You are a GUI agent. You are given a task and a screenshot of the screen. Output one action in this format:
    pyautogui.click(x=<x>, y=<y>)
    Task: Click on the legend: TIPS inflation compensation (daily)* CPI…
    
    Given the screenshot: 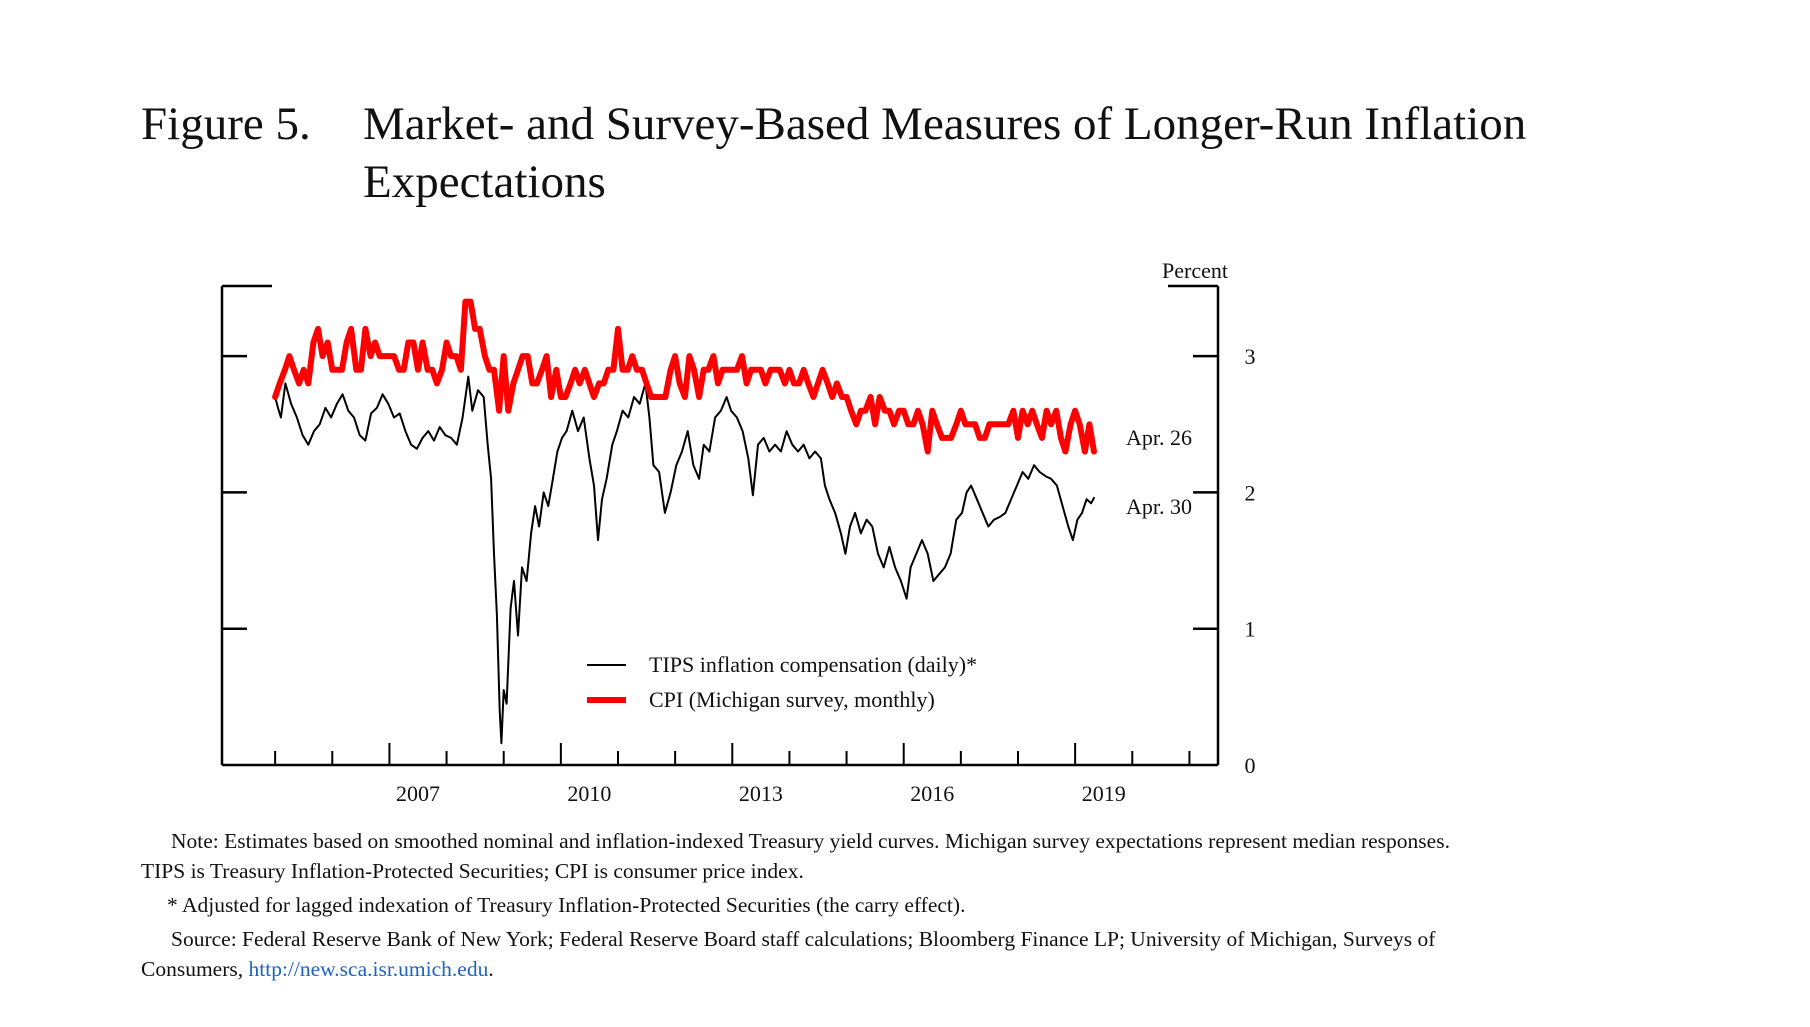 What is the action you would take?
    pyautogui.click(x=782, y=682)
    